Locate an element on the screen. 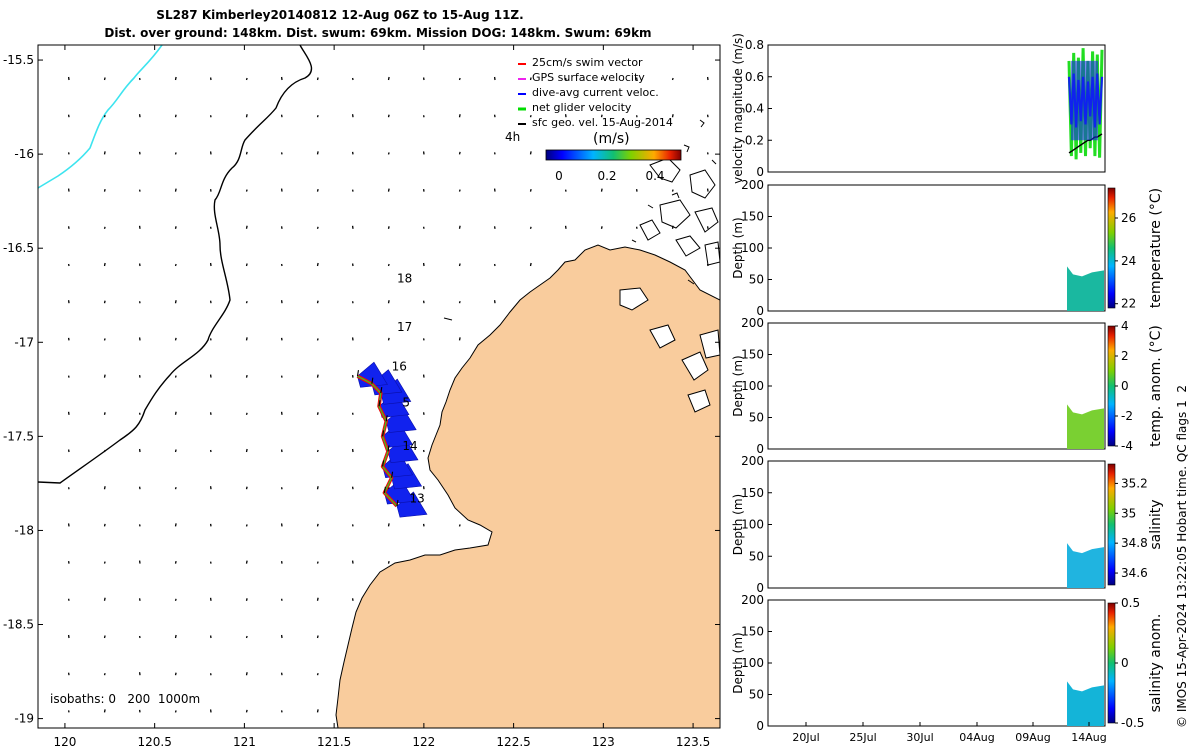 This screenshot has width=1200, height=750. heatmap-block is located at coordinates (1085, 703).